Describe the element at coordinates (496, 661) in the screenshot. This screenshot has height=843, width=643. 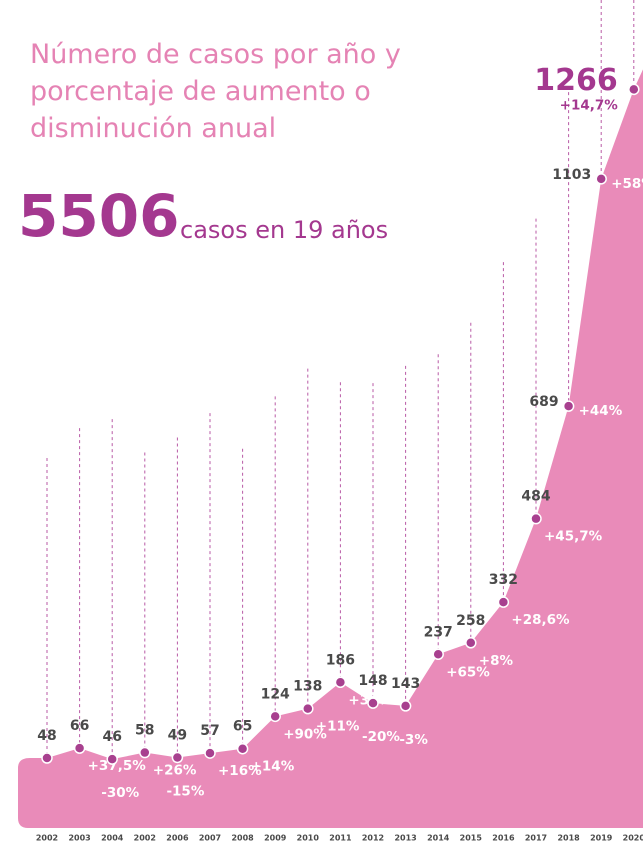
I see `change-label: +8%` at that location.